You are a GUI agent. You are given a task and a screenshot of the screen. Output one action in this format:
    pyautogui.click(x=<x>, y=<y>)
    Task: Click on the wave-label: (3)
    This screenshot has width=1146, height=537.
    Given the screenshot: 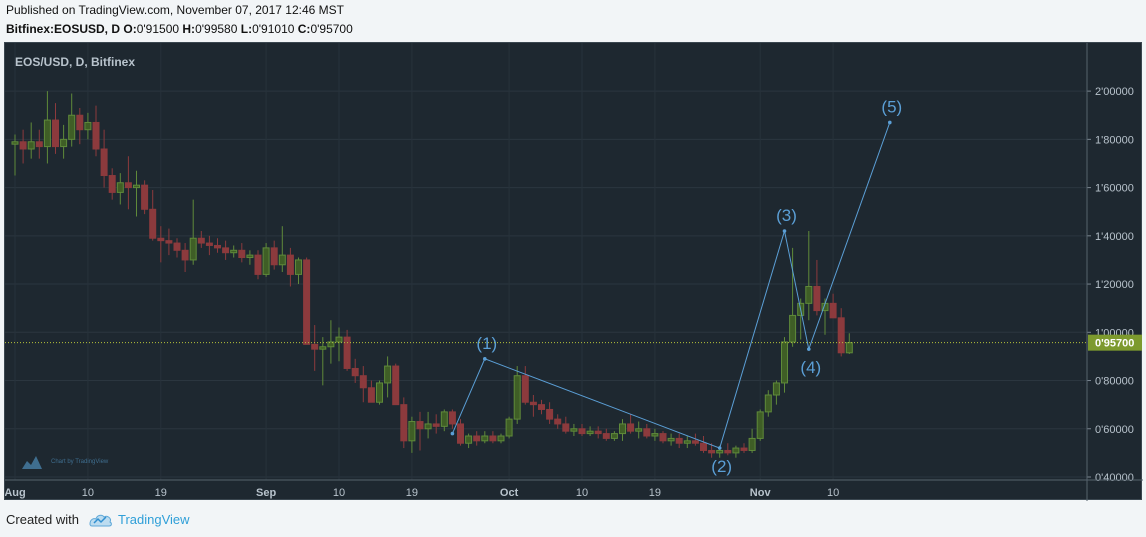 What is the action you would take?
    pyautogui.click(x=786, y=215)
    